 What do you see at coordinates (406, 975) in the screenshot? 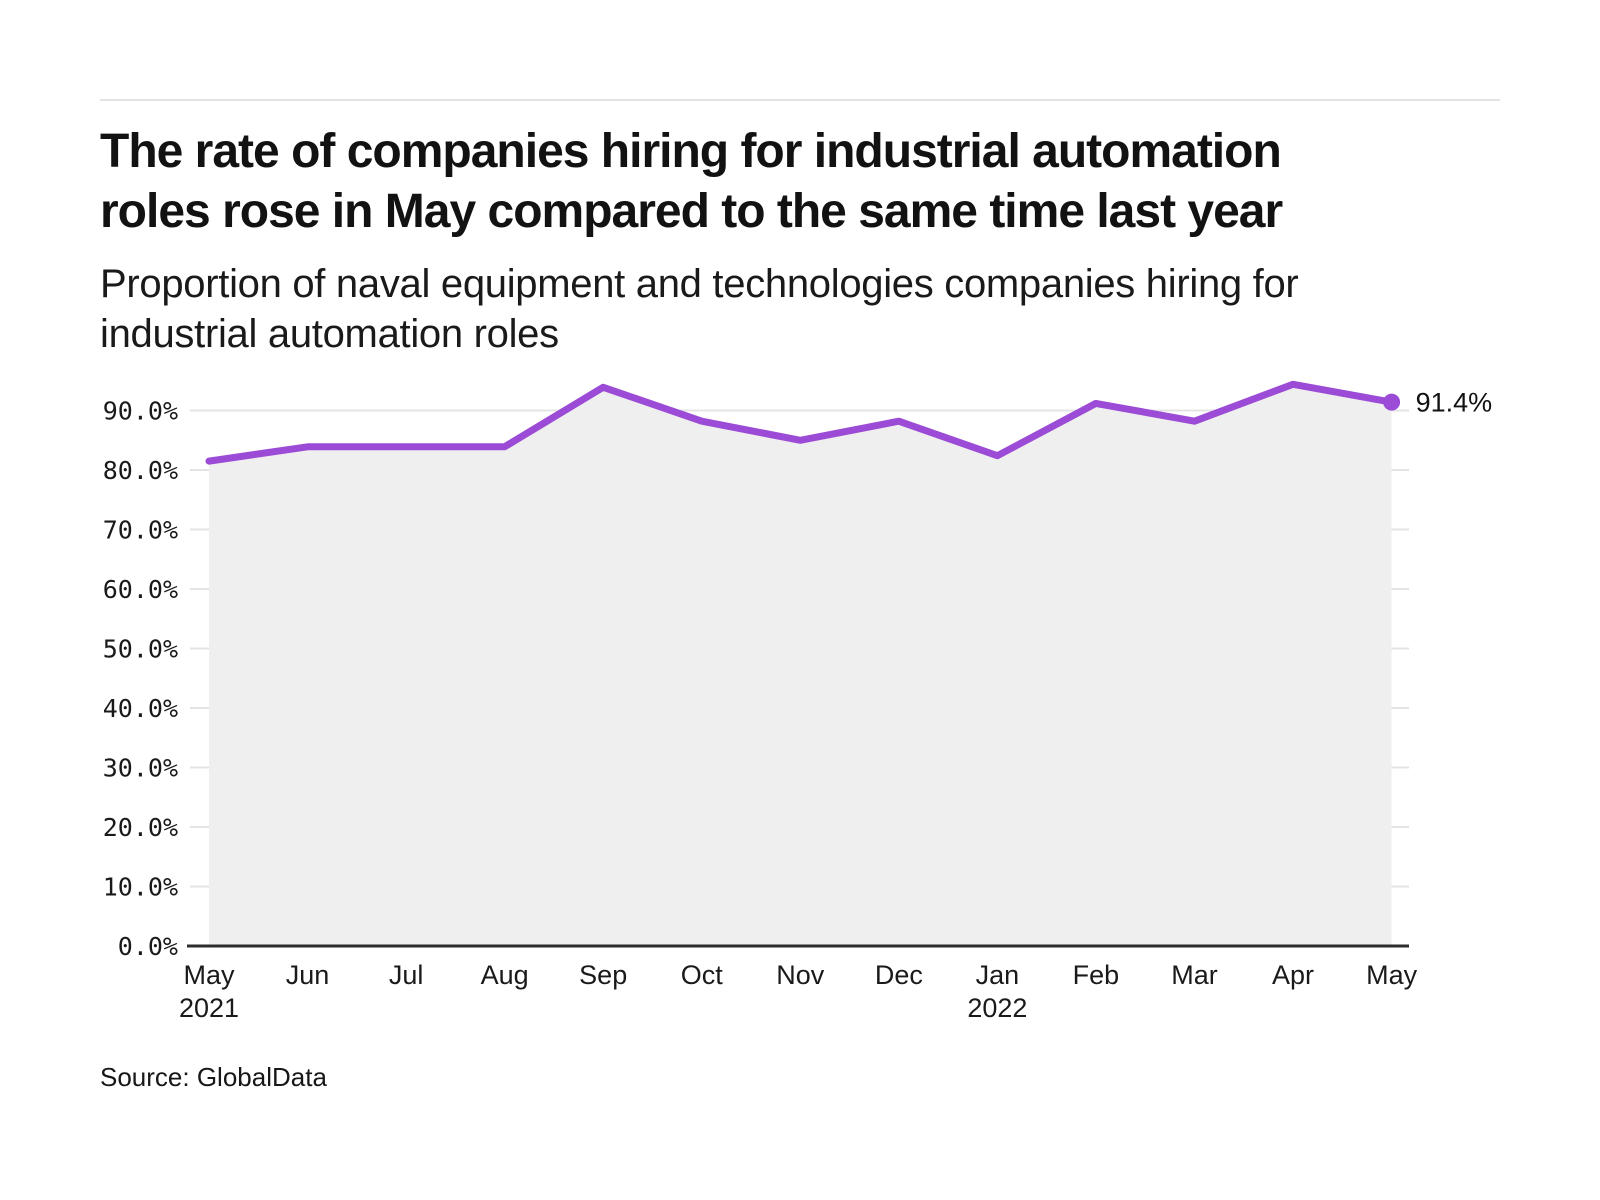
I see `x-tick-label: Jul` at bounding box center [406, 975].